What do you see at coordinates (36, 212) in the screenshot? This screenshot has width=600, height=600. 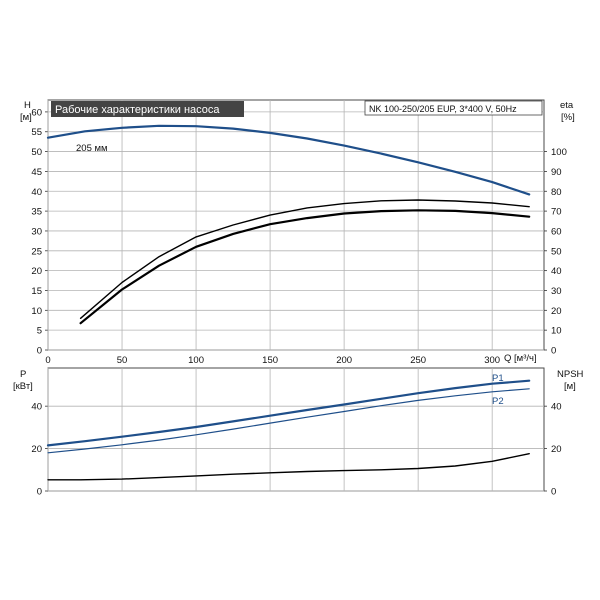 I see `y-left-tick-label: 35` at bounding box center [36, 212].